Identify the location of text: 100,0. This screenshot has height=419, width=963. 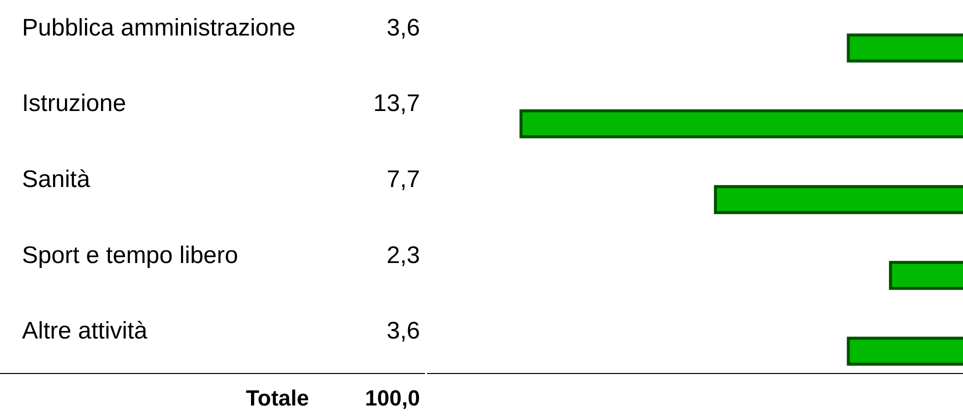
(392, 398).